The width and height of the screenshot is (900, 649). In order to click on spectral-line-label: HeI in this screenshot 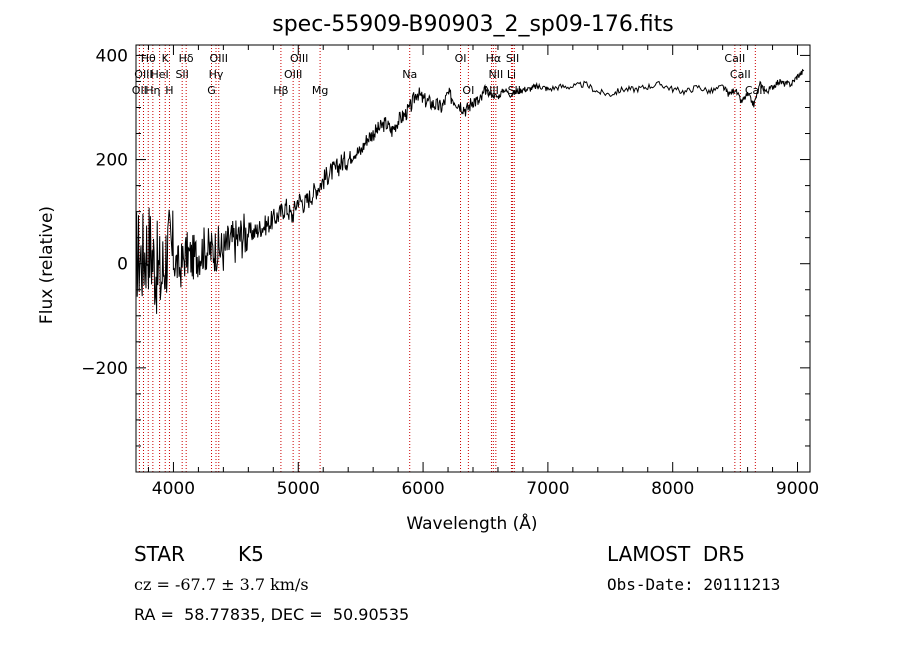, I will do `click(159, 74)`.